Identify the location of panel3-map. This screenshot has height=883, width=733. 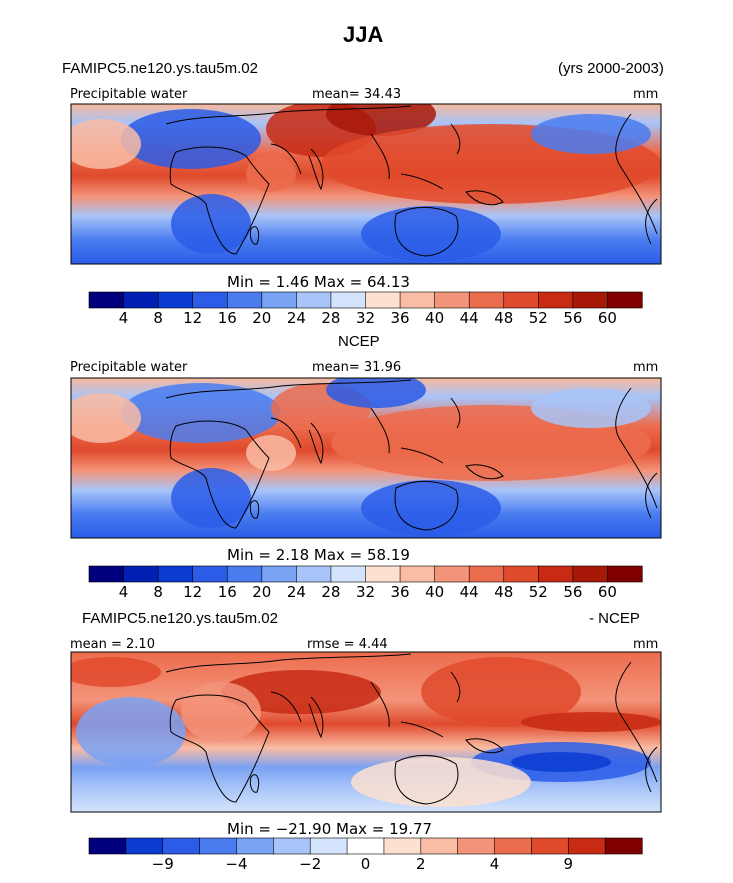
(366, 732).